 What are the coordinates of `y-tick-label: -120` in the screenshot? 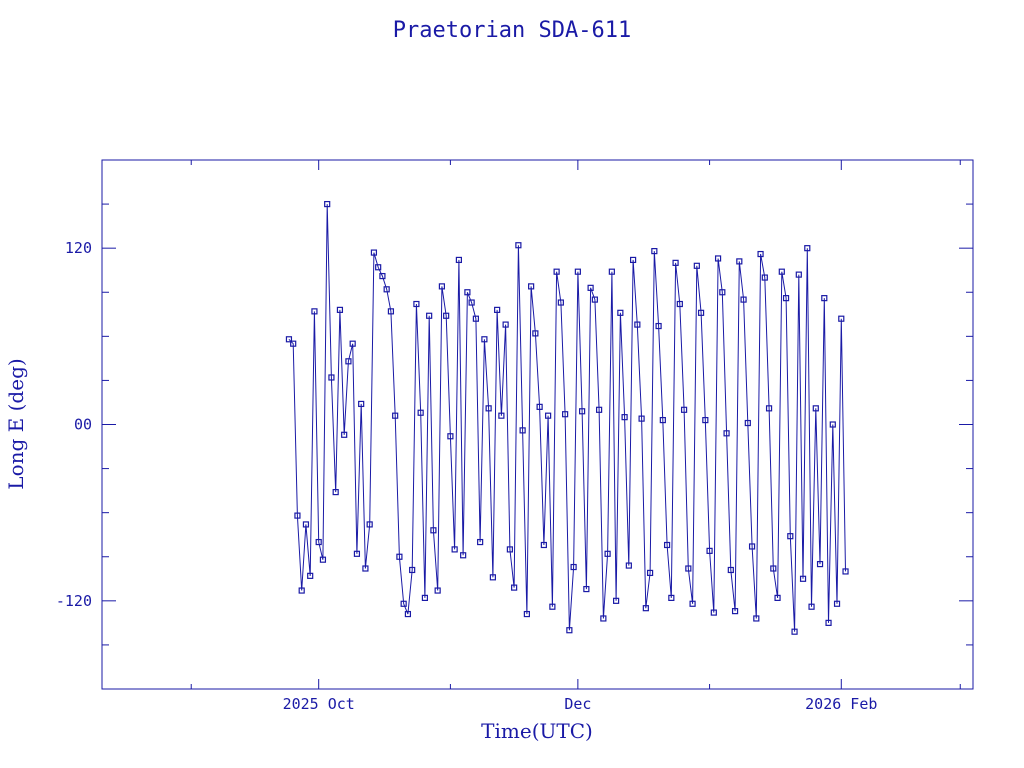 It's located at (74, 601).